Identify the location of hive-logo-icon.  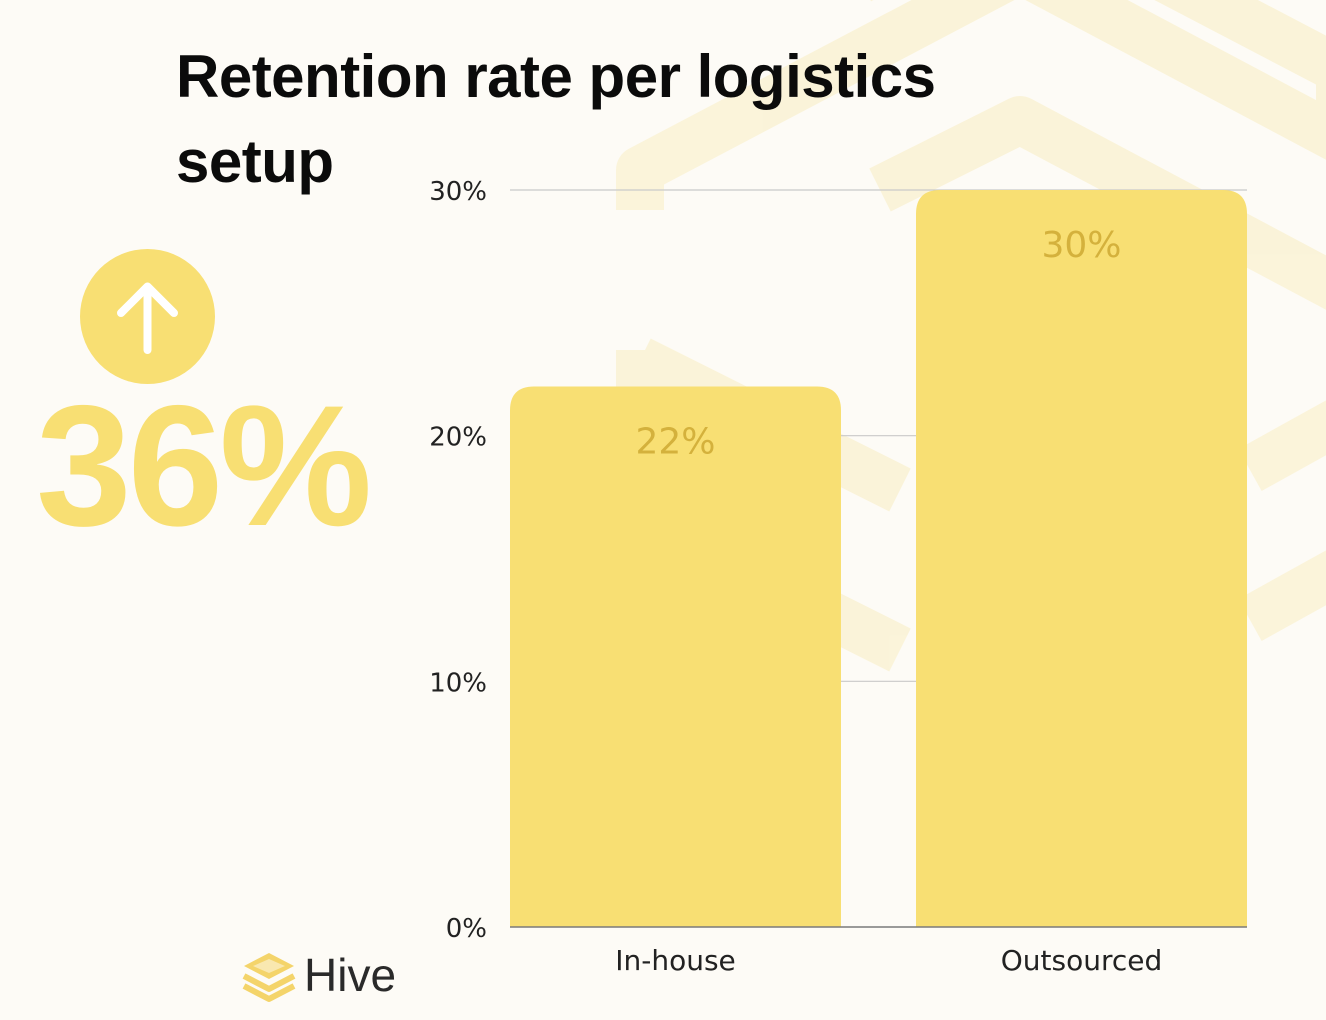
(269, 977).